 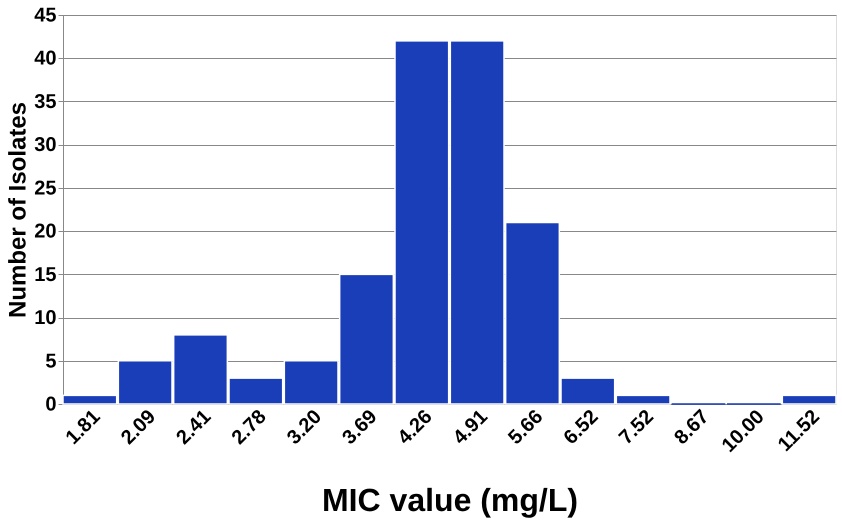 I want to click on y-tick-label: 25, so click(x=45, y=188).